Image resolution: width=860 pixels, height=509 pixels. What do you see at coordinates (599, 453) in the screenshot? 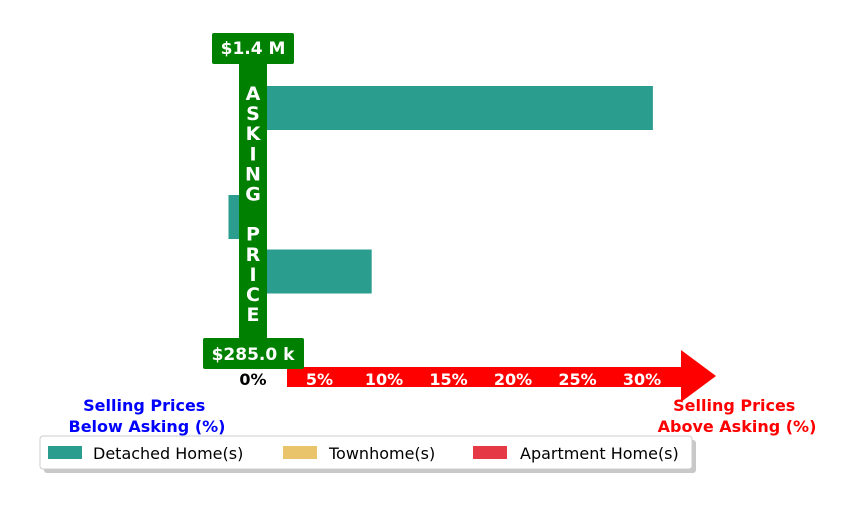
I see `legend-label-apartment: Apartment Home(s)` at bounding box center [599, 453].